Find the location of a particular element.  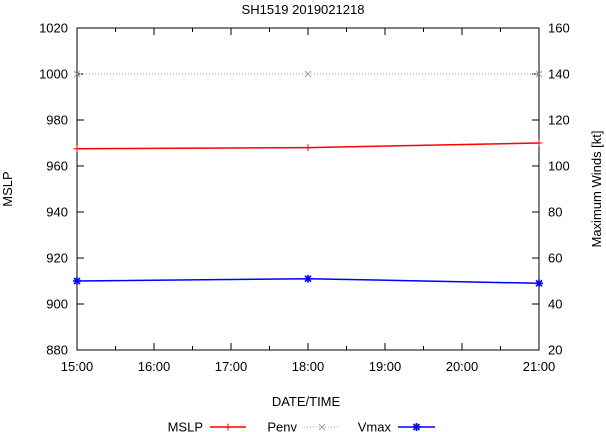

y2-tick-label: 140 is located at coordinates (559, 74).